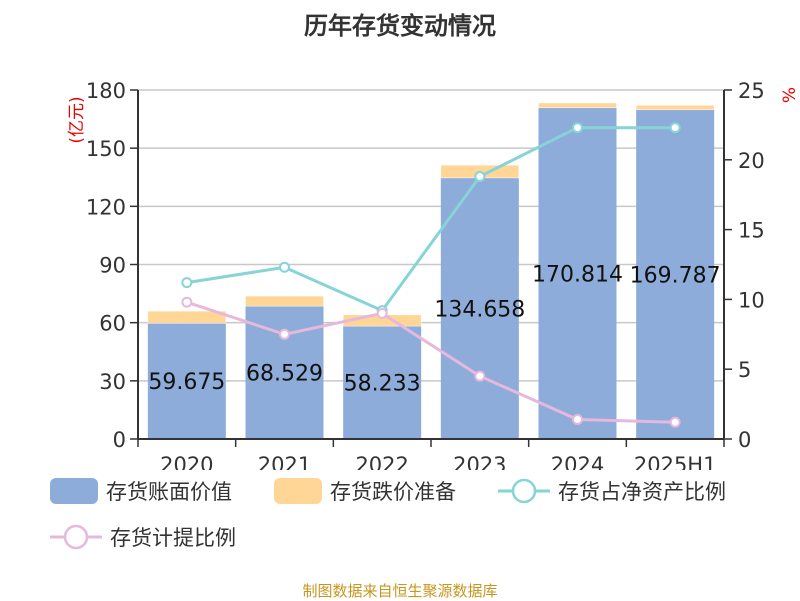  I want to click on legend-item-provision-ratio: 存货计提比例, so click(143, 537).